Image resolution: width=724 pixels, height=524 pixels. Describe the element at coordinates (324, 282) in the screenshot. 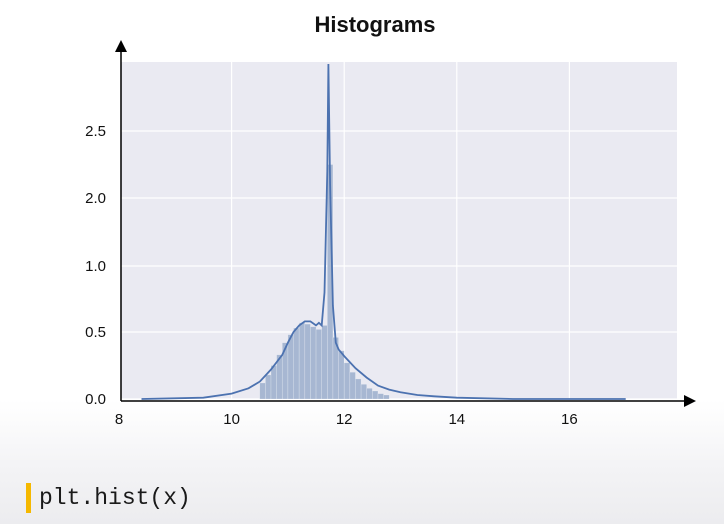

I see `histogram-bars` at that location.